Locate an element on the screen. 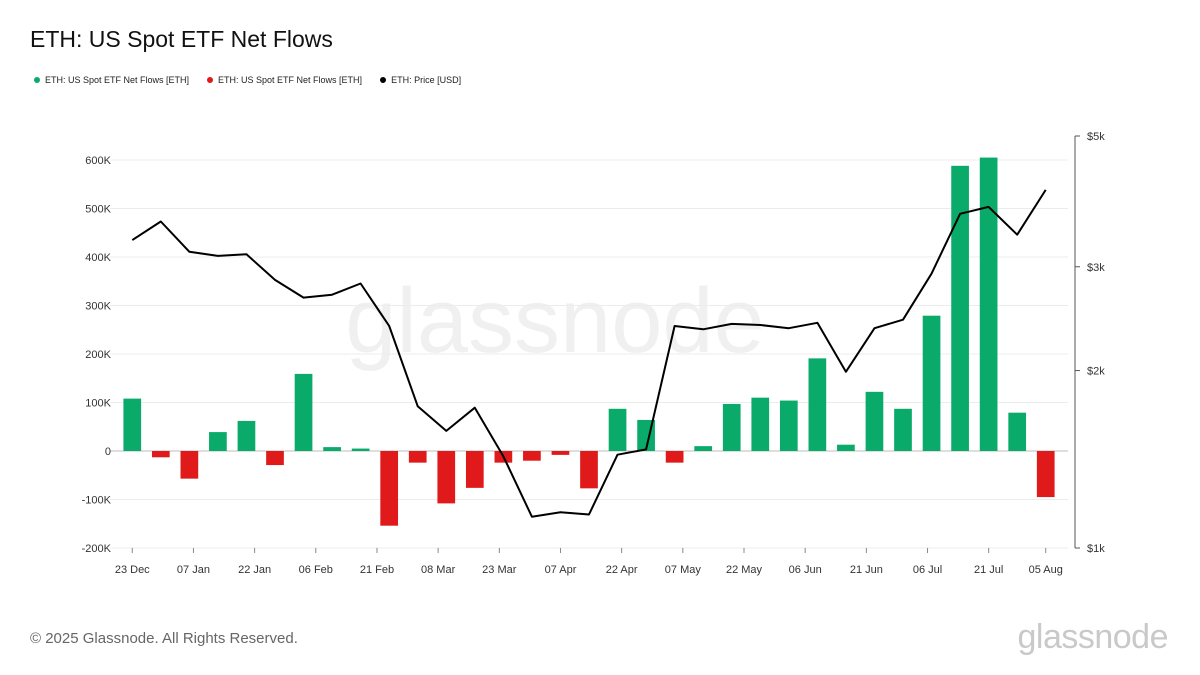 This screenshot has width=1200, height=675. legend-label: ETH: Price [USD] is located at coordinates (426, 80).